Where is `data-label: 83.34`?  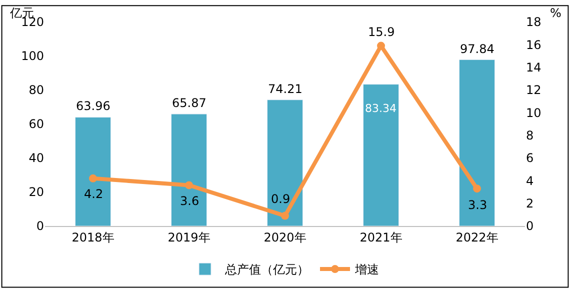 data-label: 83.34 is located at coordinates (380, 108).